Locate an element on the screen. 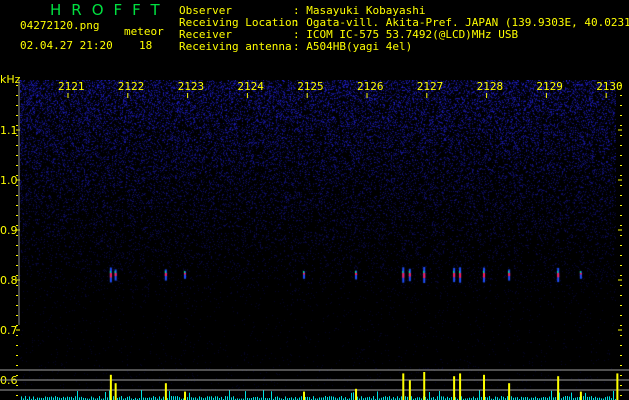 Image resolution: width=629 pixels, height=400 pixels. x-tick-label: 2125 is located at coordinates (310, 86).